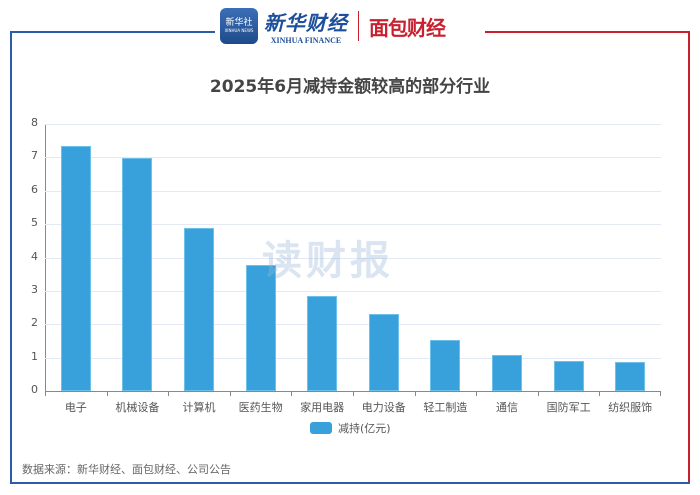 The image size is (700, 495). What do you see at coordinates (239, 22) in the screenshot?
I see `logo-text: 新华社` at bounding box center [239, 22].